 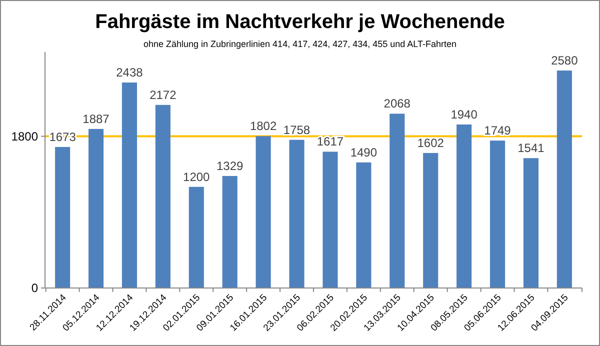 I want to click on data-label: 2068, so click(x=397, y=103).